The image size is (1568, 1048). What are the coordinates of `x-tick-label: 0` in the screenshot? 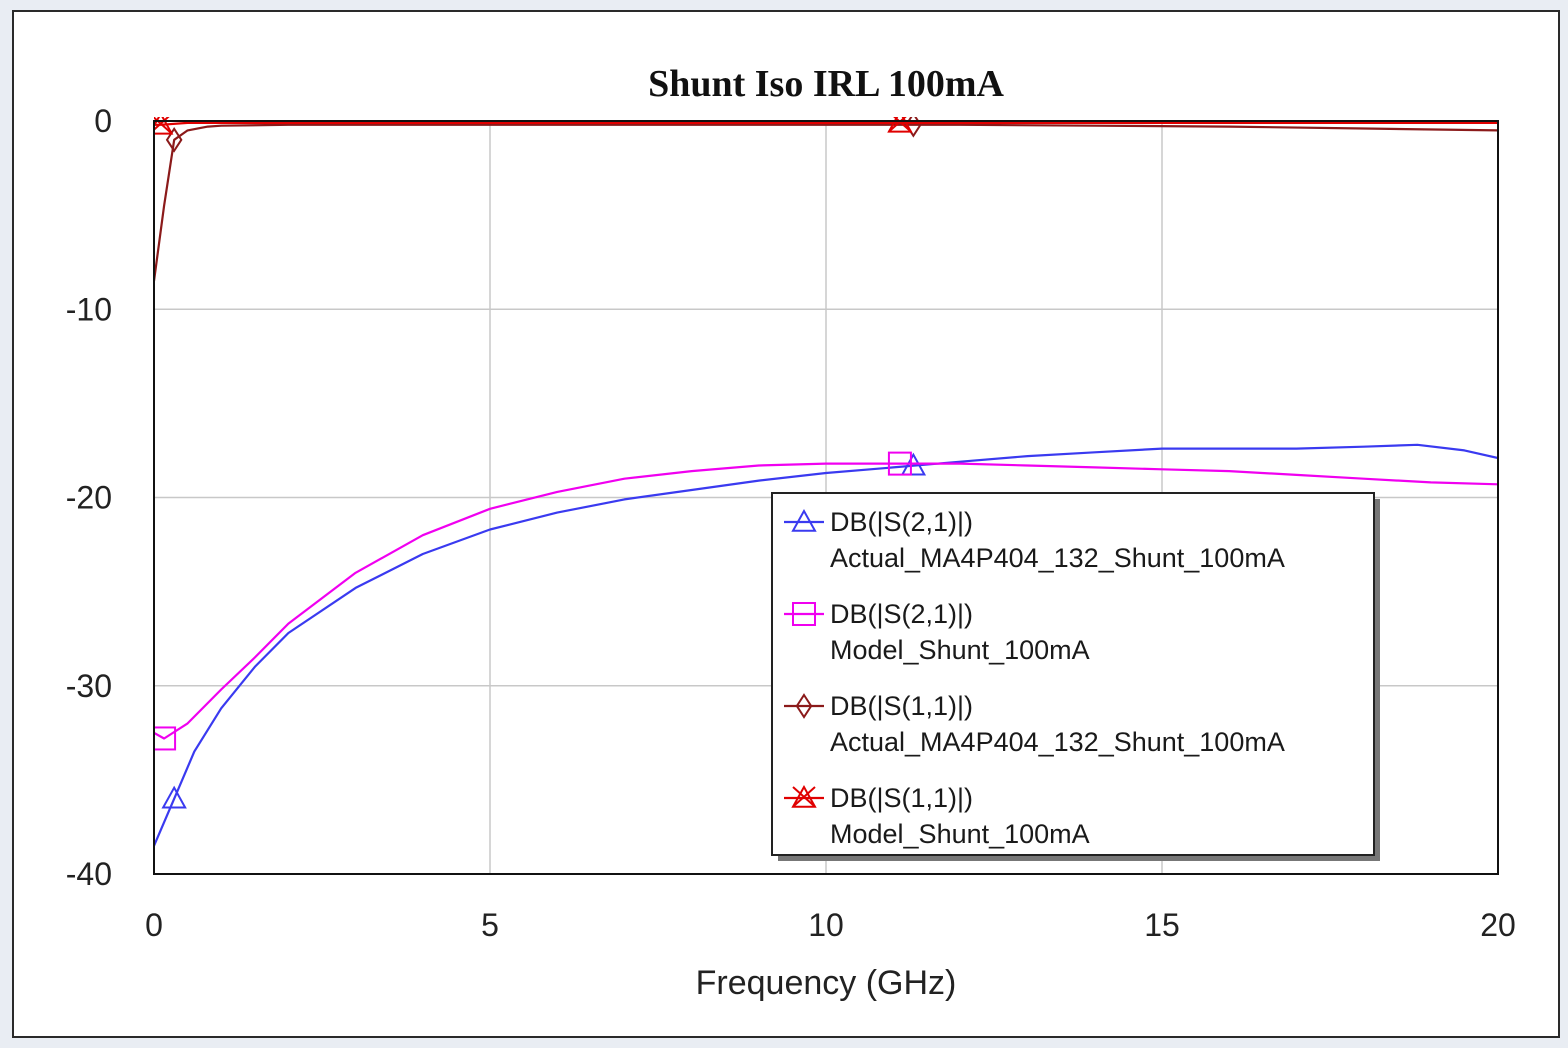 It's located at (154, 925).